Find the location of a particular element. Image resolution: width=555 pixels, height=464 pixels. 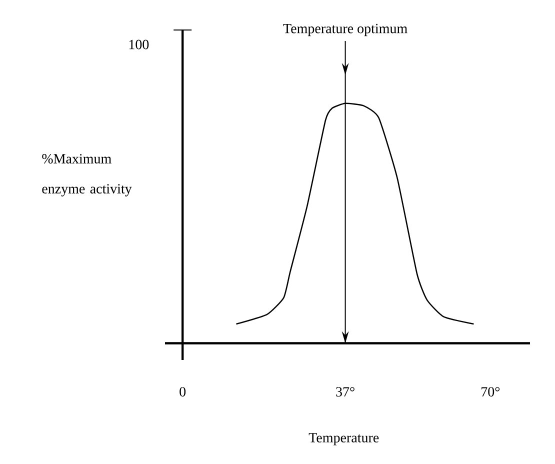

text: %Maximum enzyme activity is located at coordinates (87, 175).